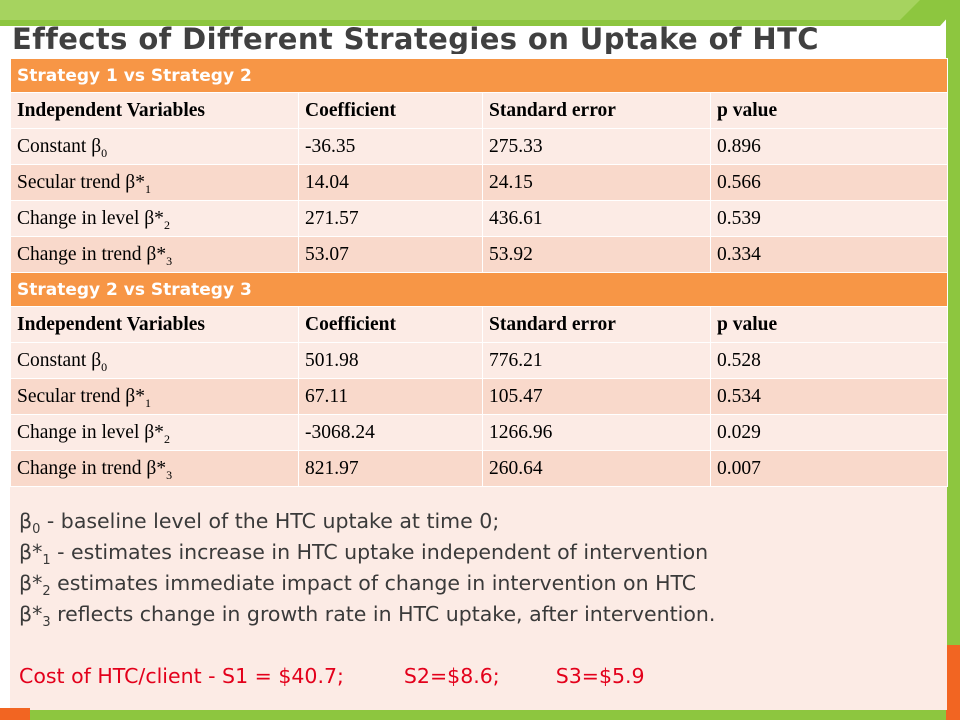 Image resolution: width=960 pixels, height=720 pixels. I want to click on p-value-cell: 0.029, so click(829, 432).